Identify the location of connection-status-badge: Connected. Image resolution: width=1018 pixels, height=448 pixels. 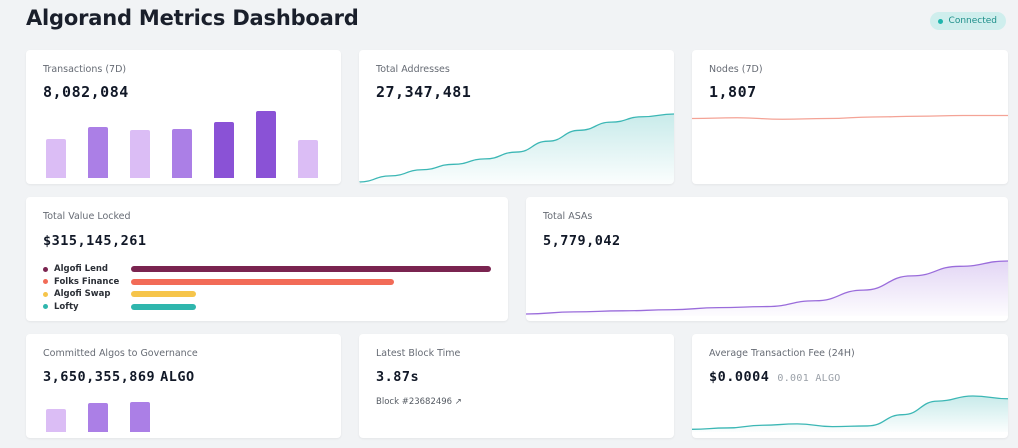
(967, 21).